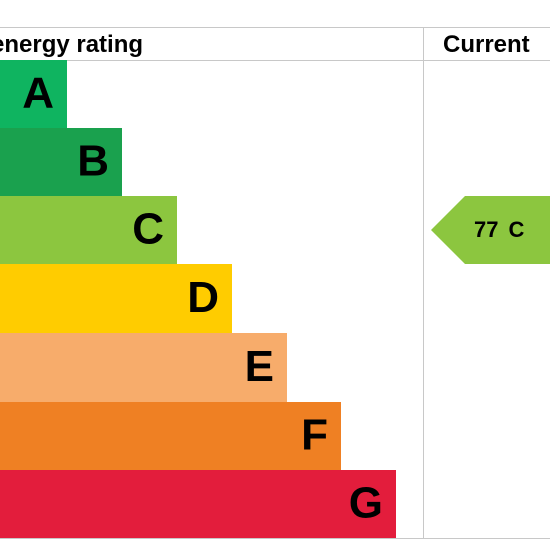 This screenshot has width=550, height=550. Describe the element at coordinates (38, 93) in the screenshot. I see `band-letter: A` at that location.